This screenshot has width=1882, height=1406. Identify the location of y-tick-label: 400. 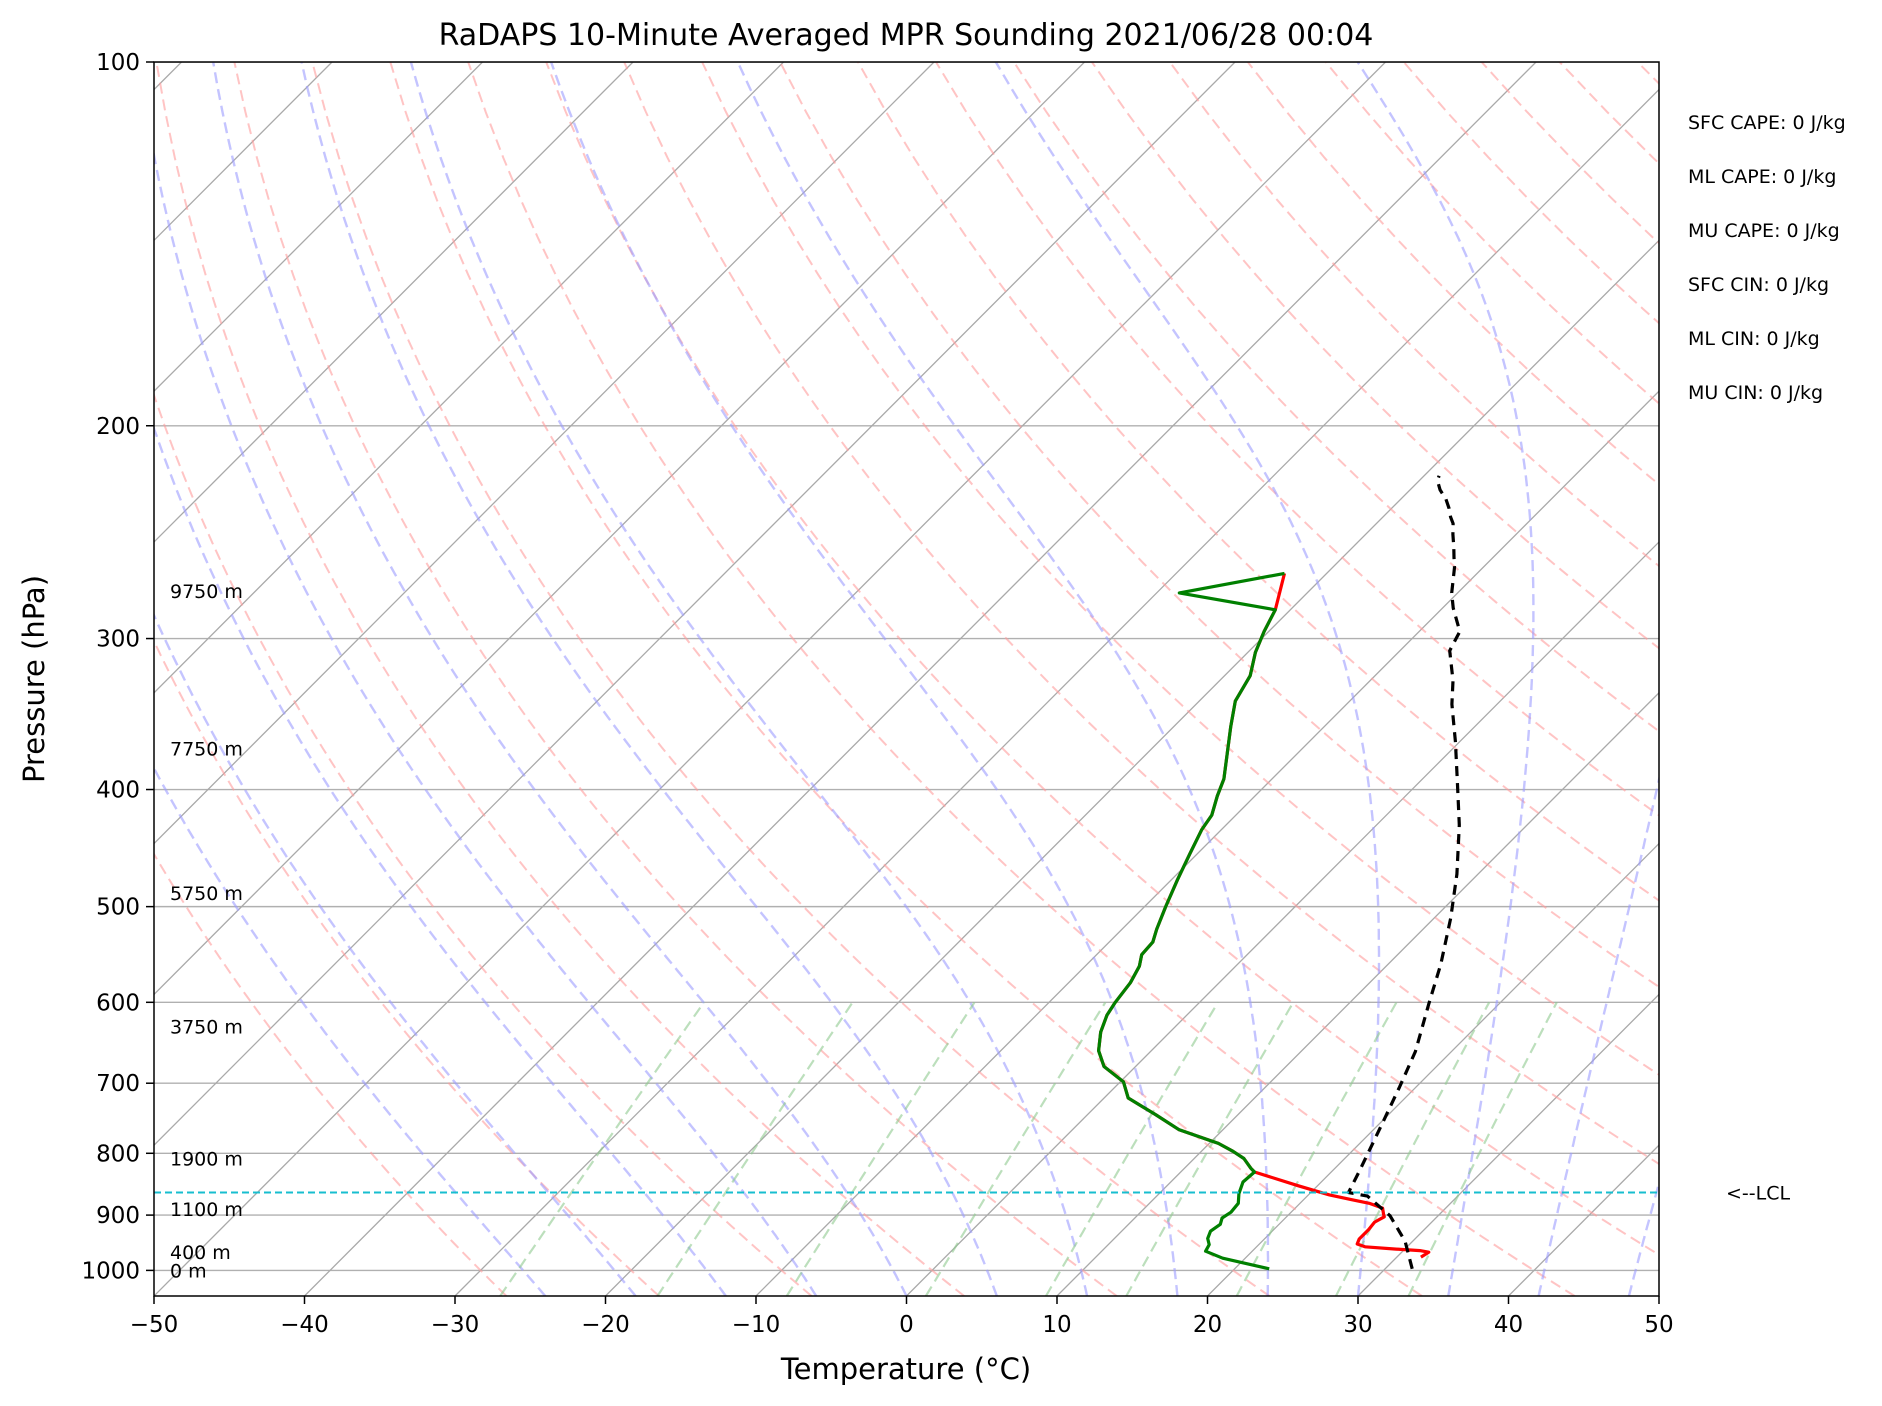
(118, 791).